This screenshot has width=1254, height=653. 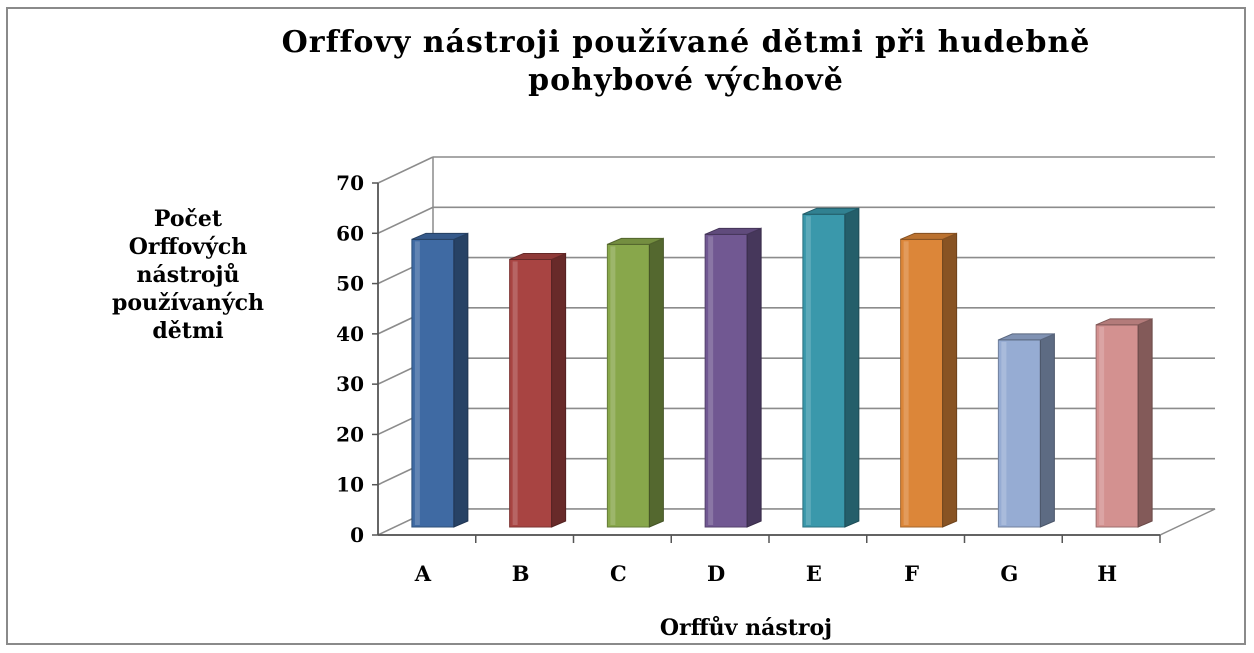 I want to click on bar-side-E, so click(x=852, y=367).